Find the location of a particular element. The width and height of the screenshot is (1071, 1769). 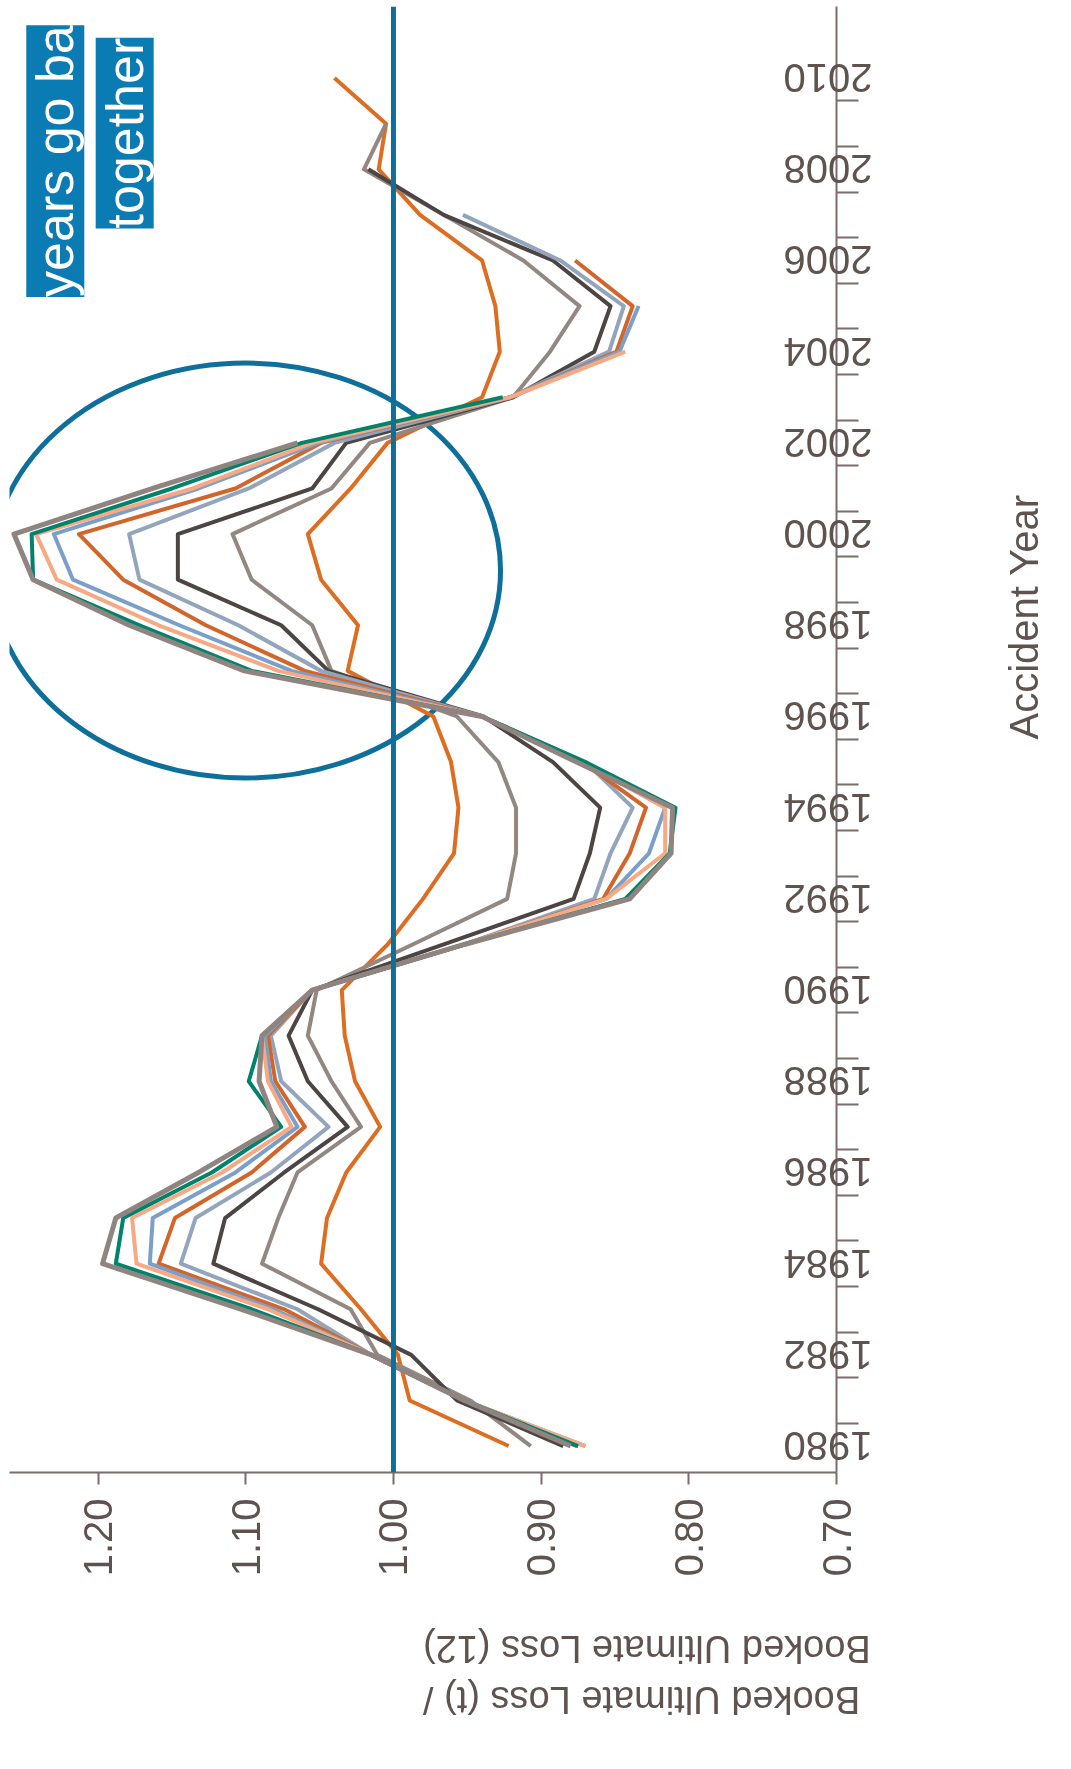

x-tick-label: 0.80 is located at coordinates (688, 1537).